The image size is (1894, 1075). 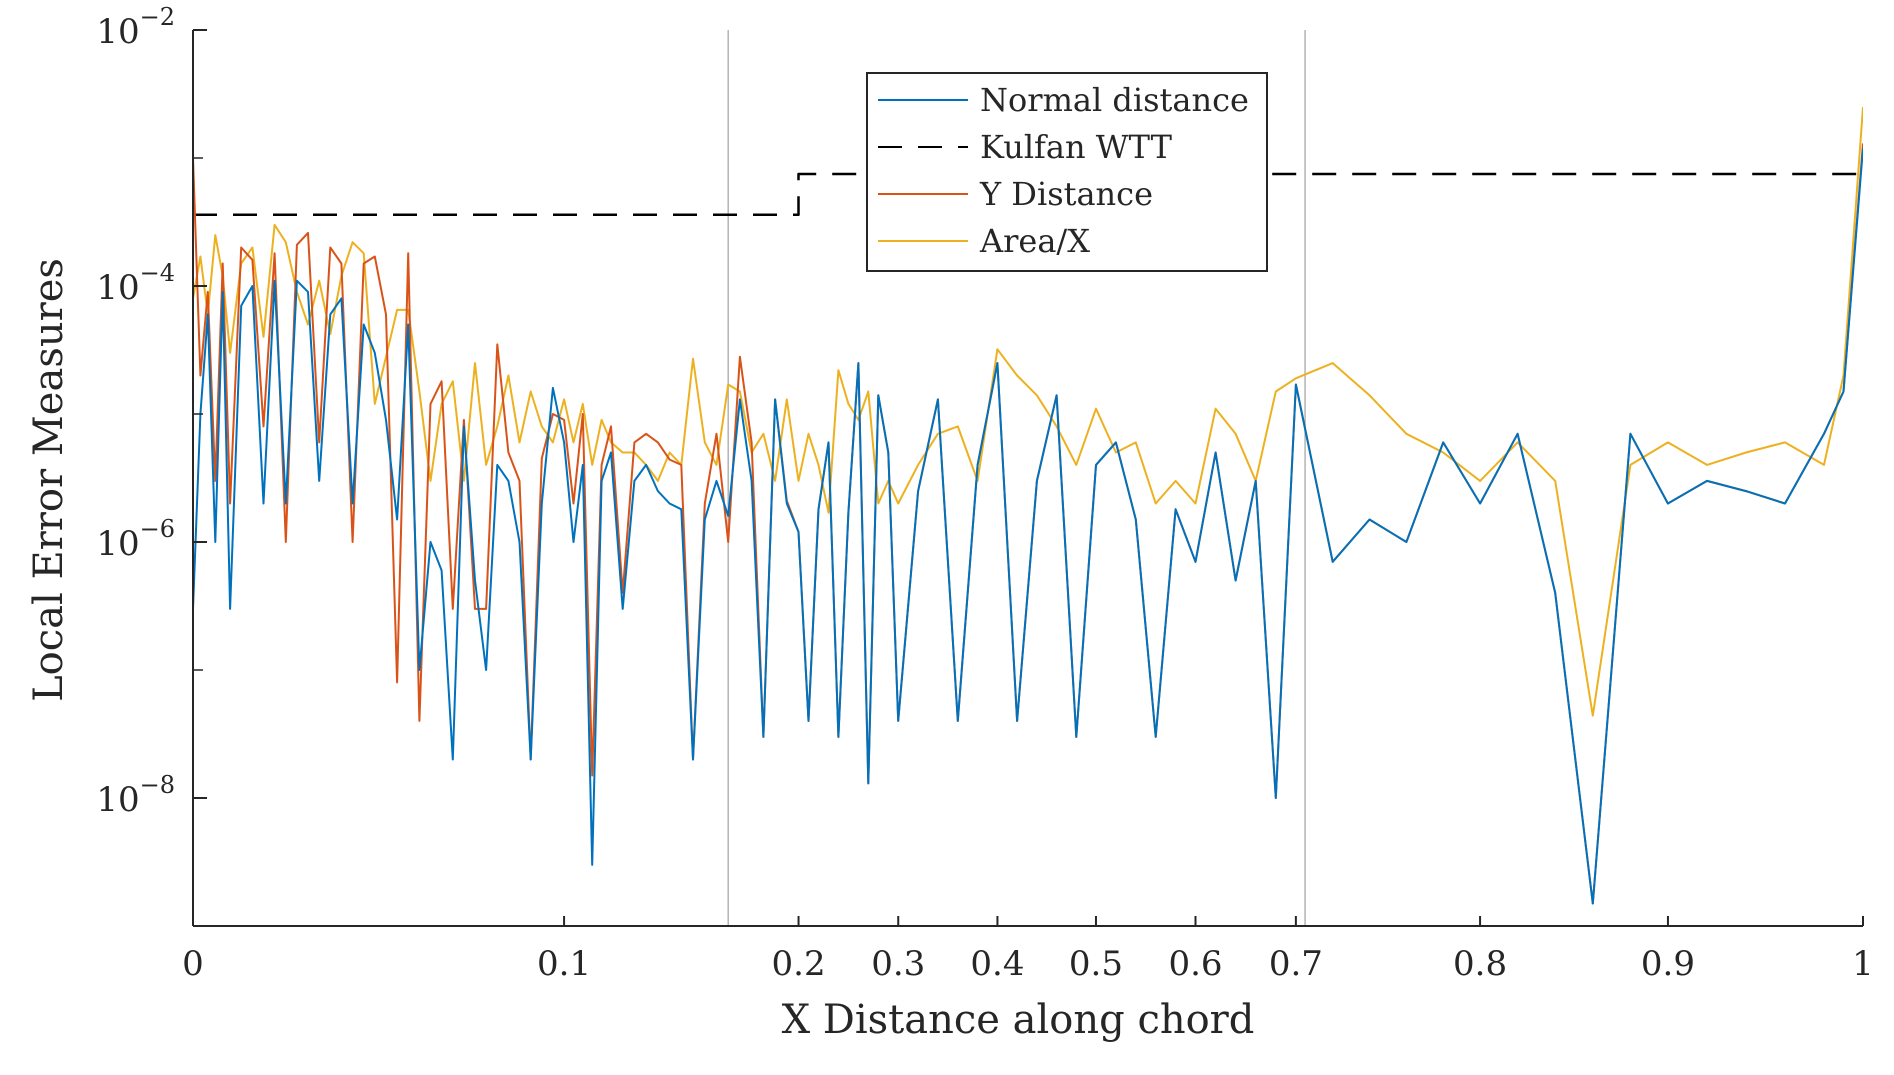 What do you see at coordinates (1863, 964) in the screenshot?
I see `x-tick-label: 1` at bounding box center [1863, 964].